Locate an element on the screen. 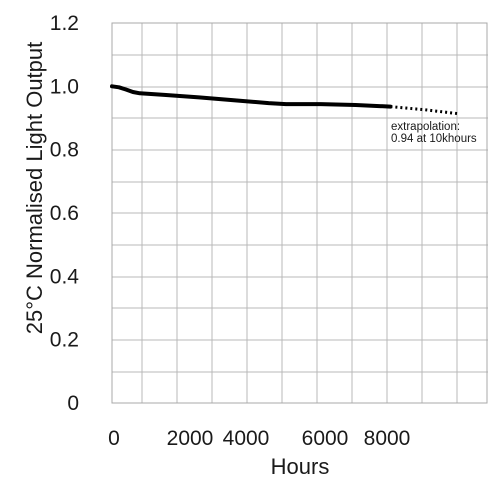 Image resolution: width=488 pixels, height=481 pixels. y-tick-label: 0 is located at coordinates (73, 403).